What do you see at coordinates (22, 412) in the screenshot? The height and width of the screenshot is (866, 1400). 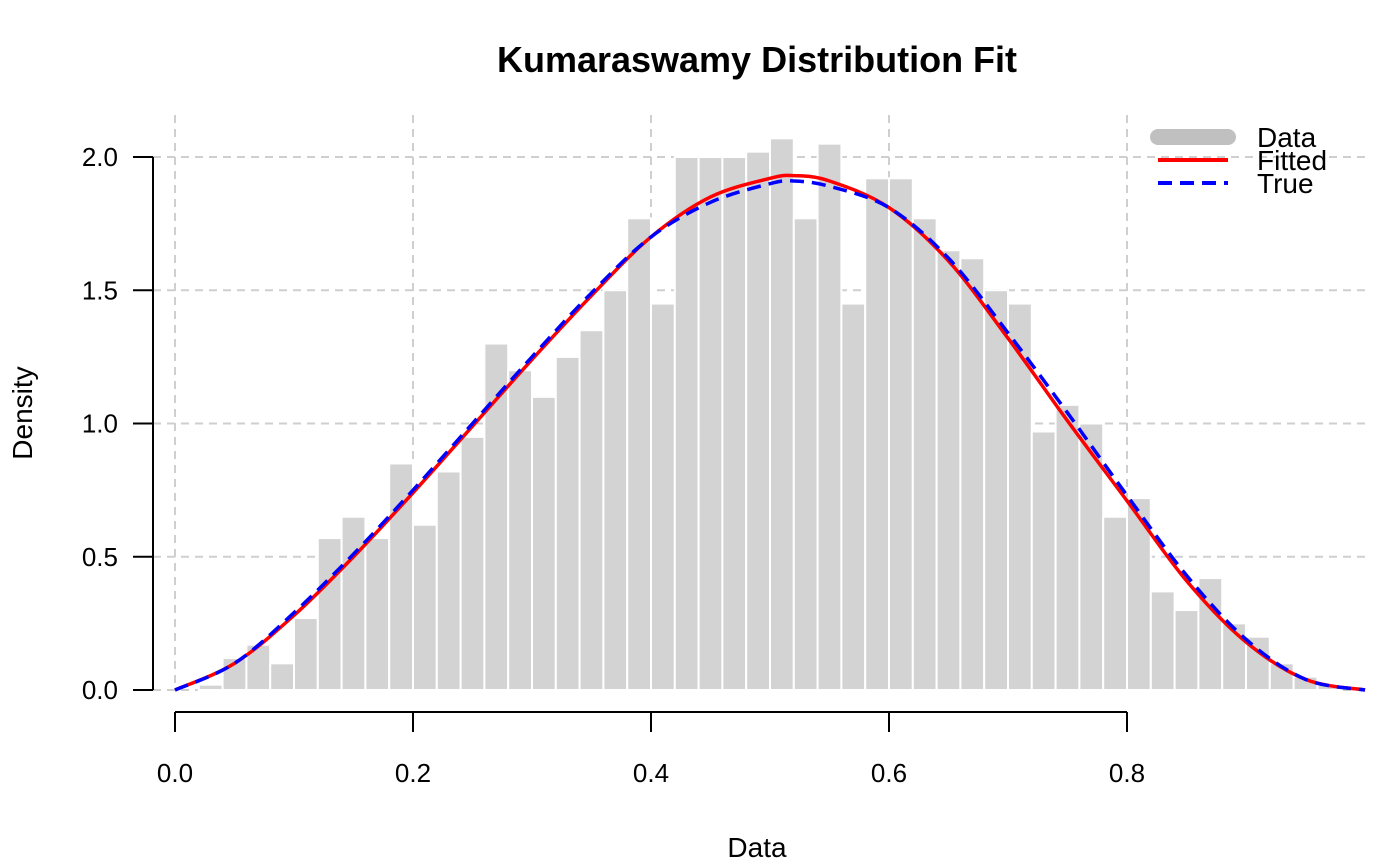 I see `y-axis-label: Density` at bounding box center [22, 412].